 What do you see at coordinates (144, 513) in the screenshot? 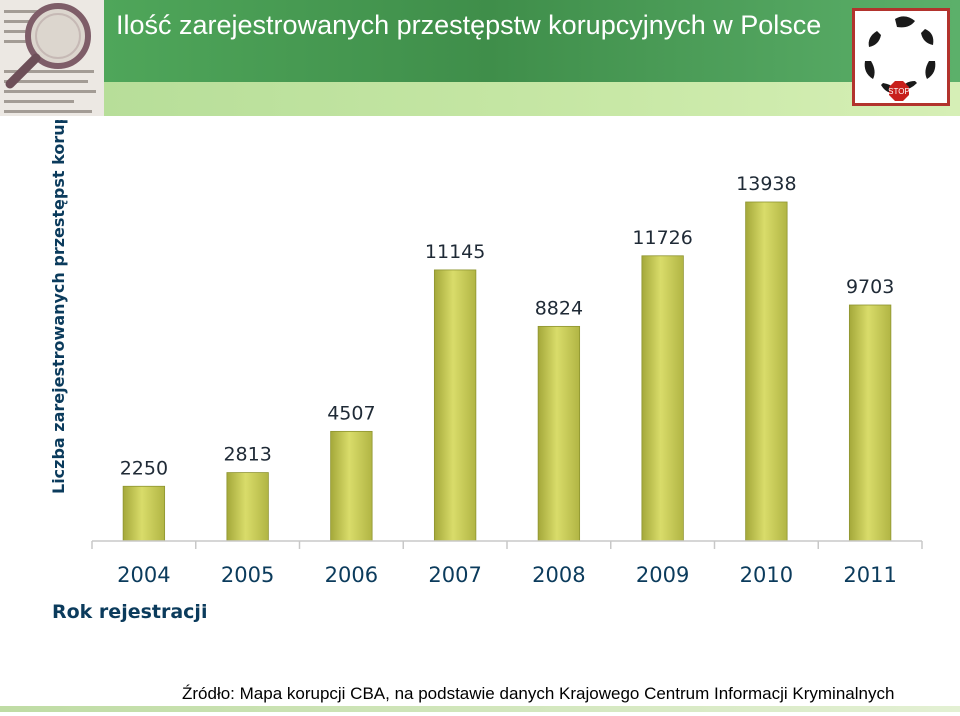
I see `bar-2004` at bounding box center [144, 513].